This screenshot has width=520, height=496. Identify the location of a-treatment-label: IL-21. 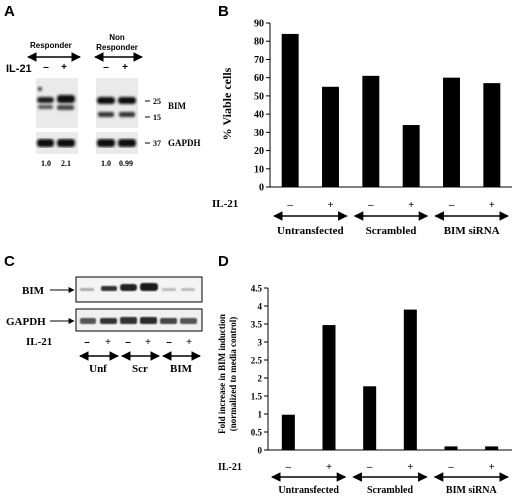
(19, 69).